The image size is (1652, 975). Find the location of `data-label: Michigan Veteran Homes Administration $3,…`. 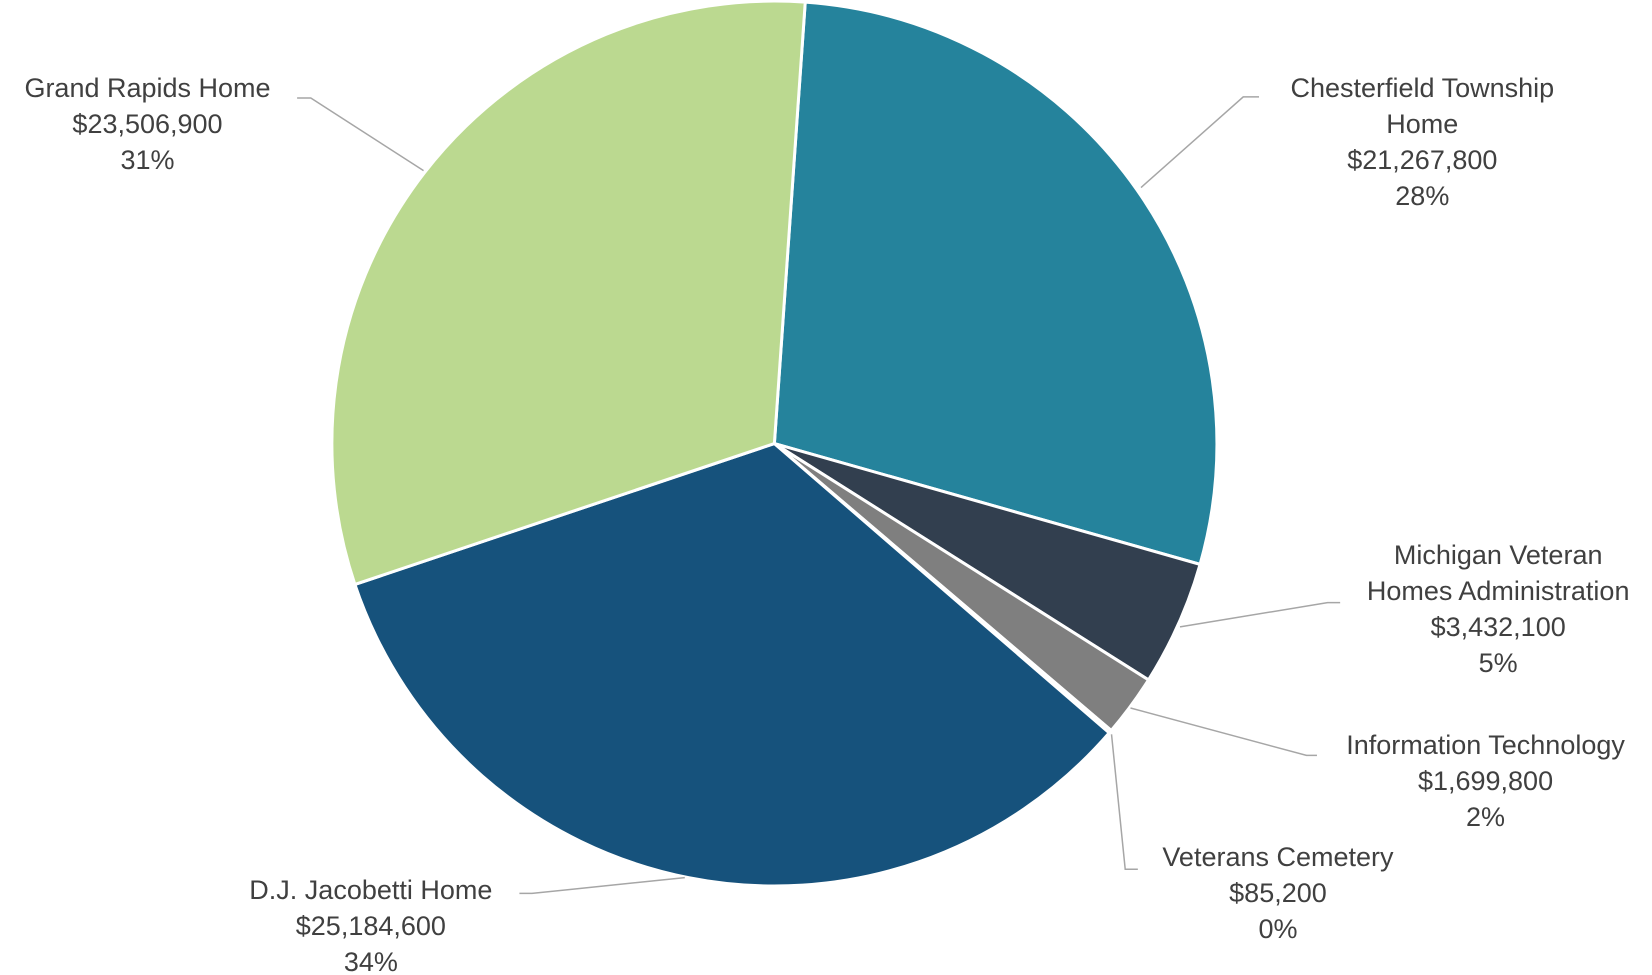

data-label: Michigan Veteran Homes Administration $3,… is located at coordinates (1498, 609).